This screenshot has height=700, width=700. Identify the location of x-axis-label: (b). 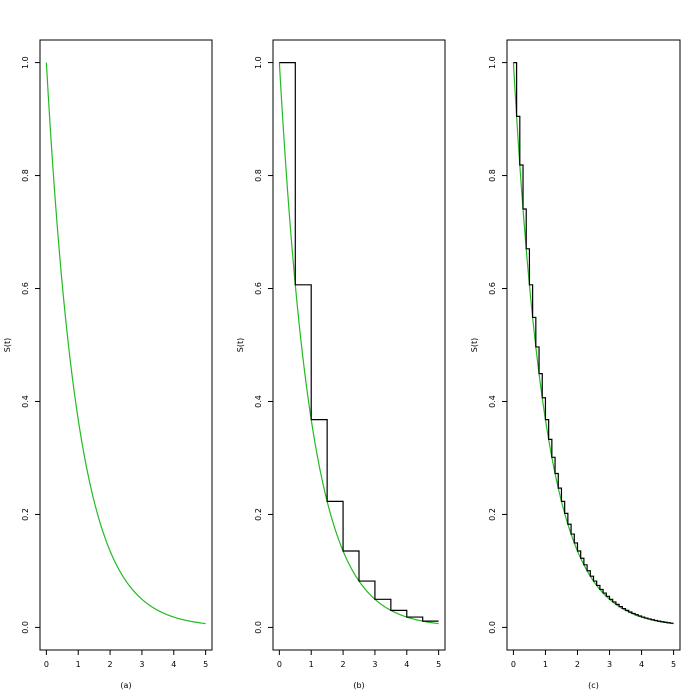
(358, 685).